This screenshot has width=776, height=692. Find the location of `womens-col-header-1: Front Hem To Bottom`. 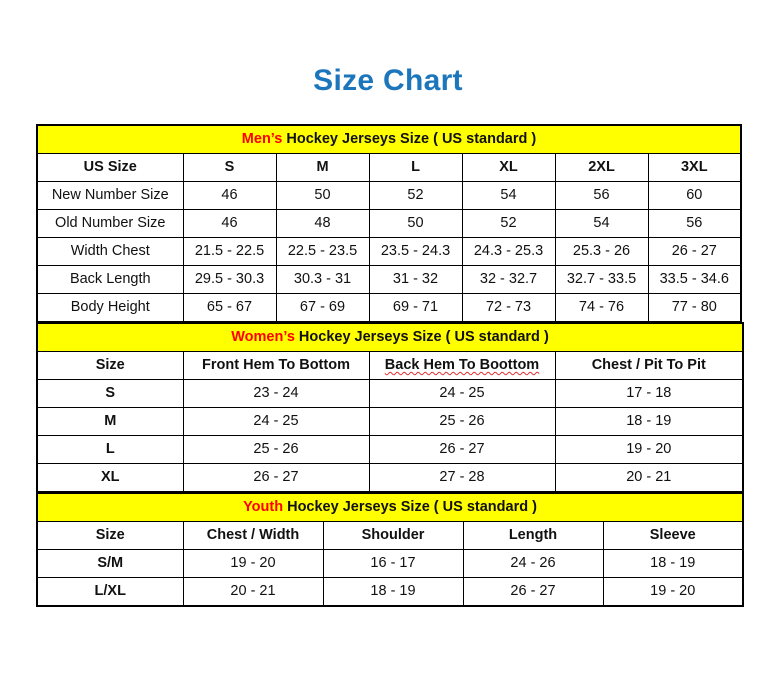

womens-col-header-1: Front Hem To Bottom is located at coordinates (276, 365).